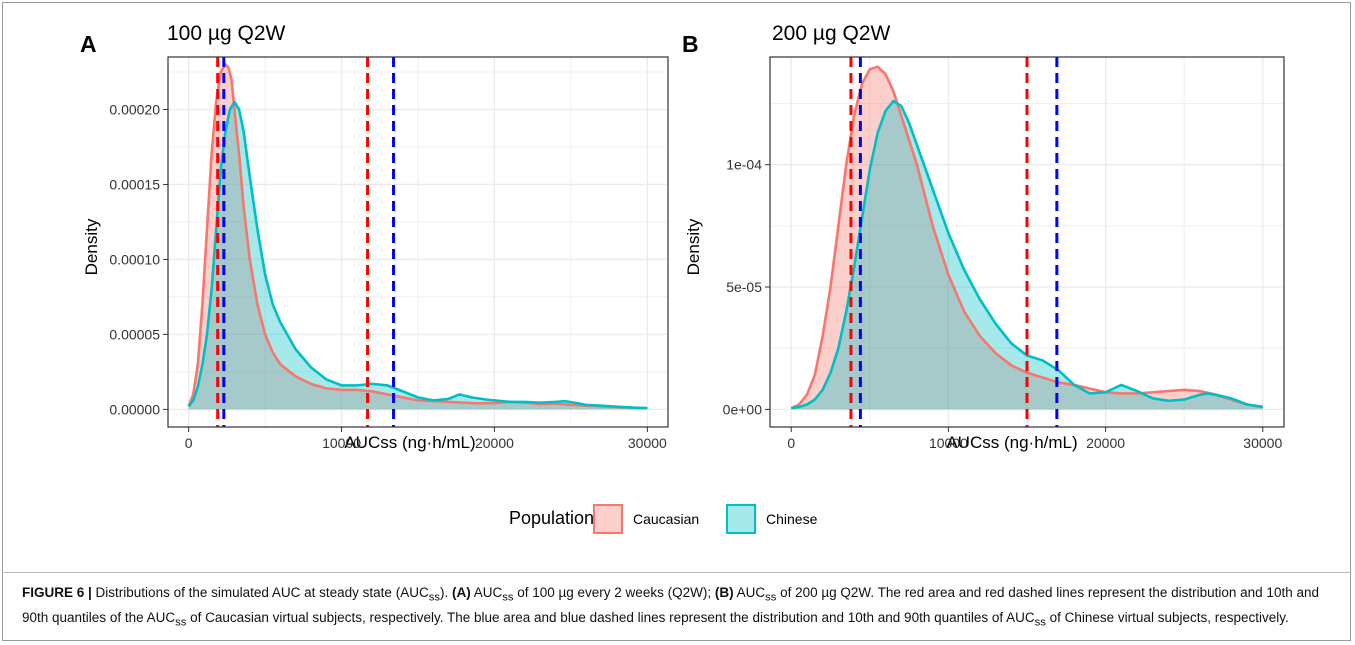  What do you see at coordinates (134, 334) in the screenshot?
I see `y-tick-label: 0.00005` at bounding box center [134, 334].